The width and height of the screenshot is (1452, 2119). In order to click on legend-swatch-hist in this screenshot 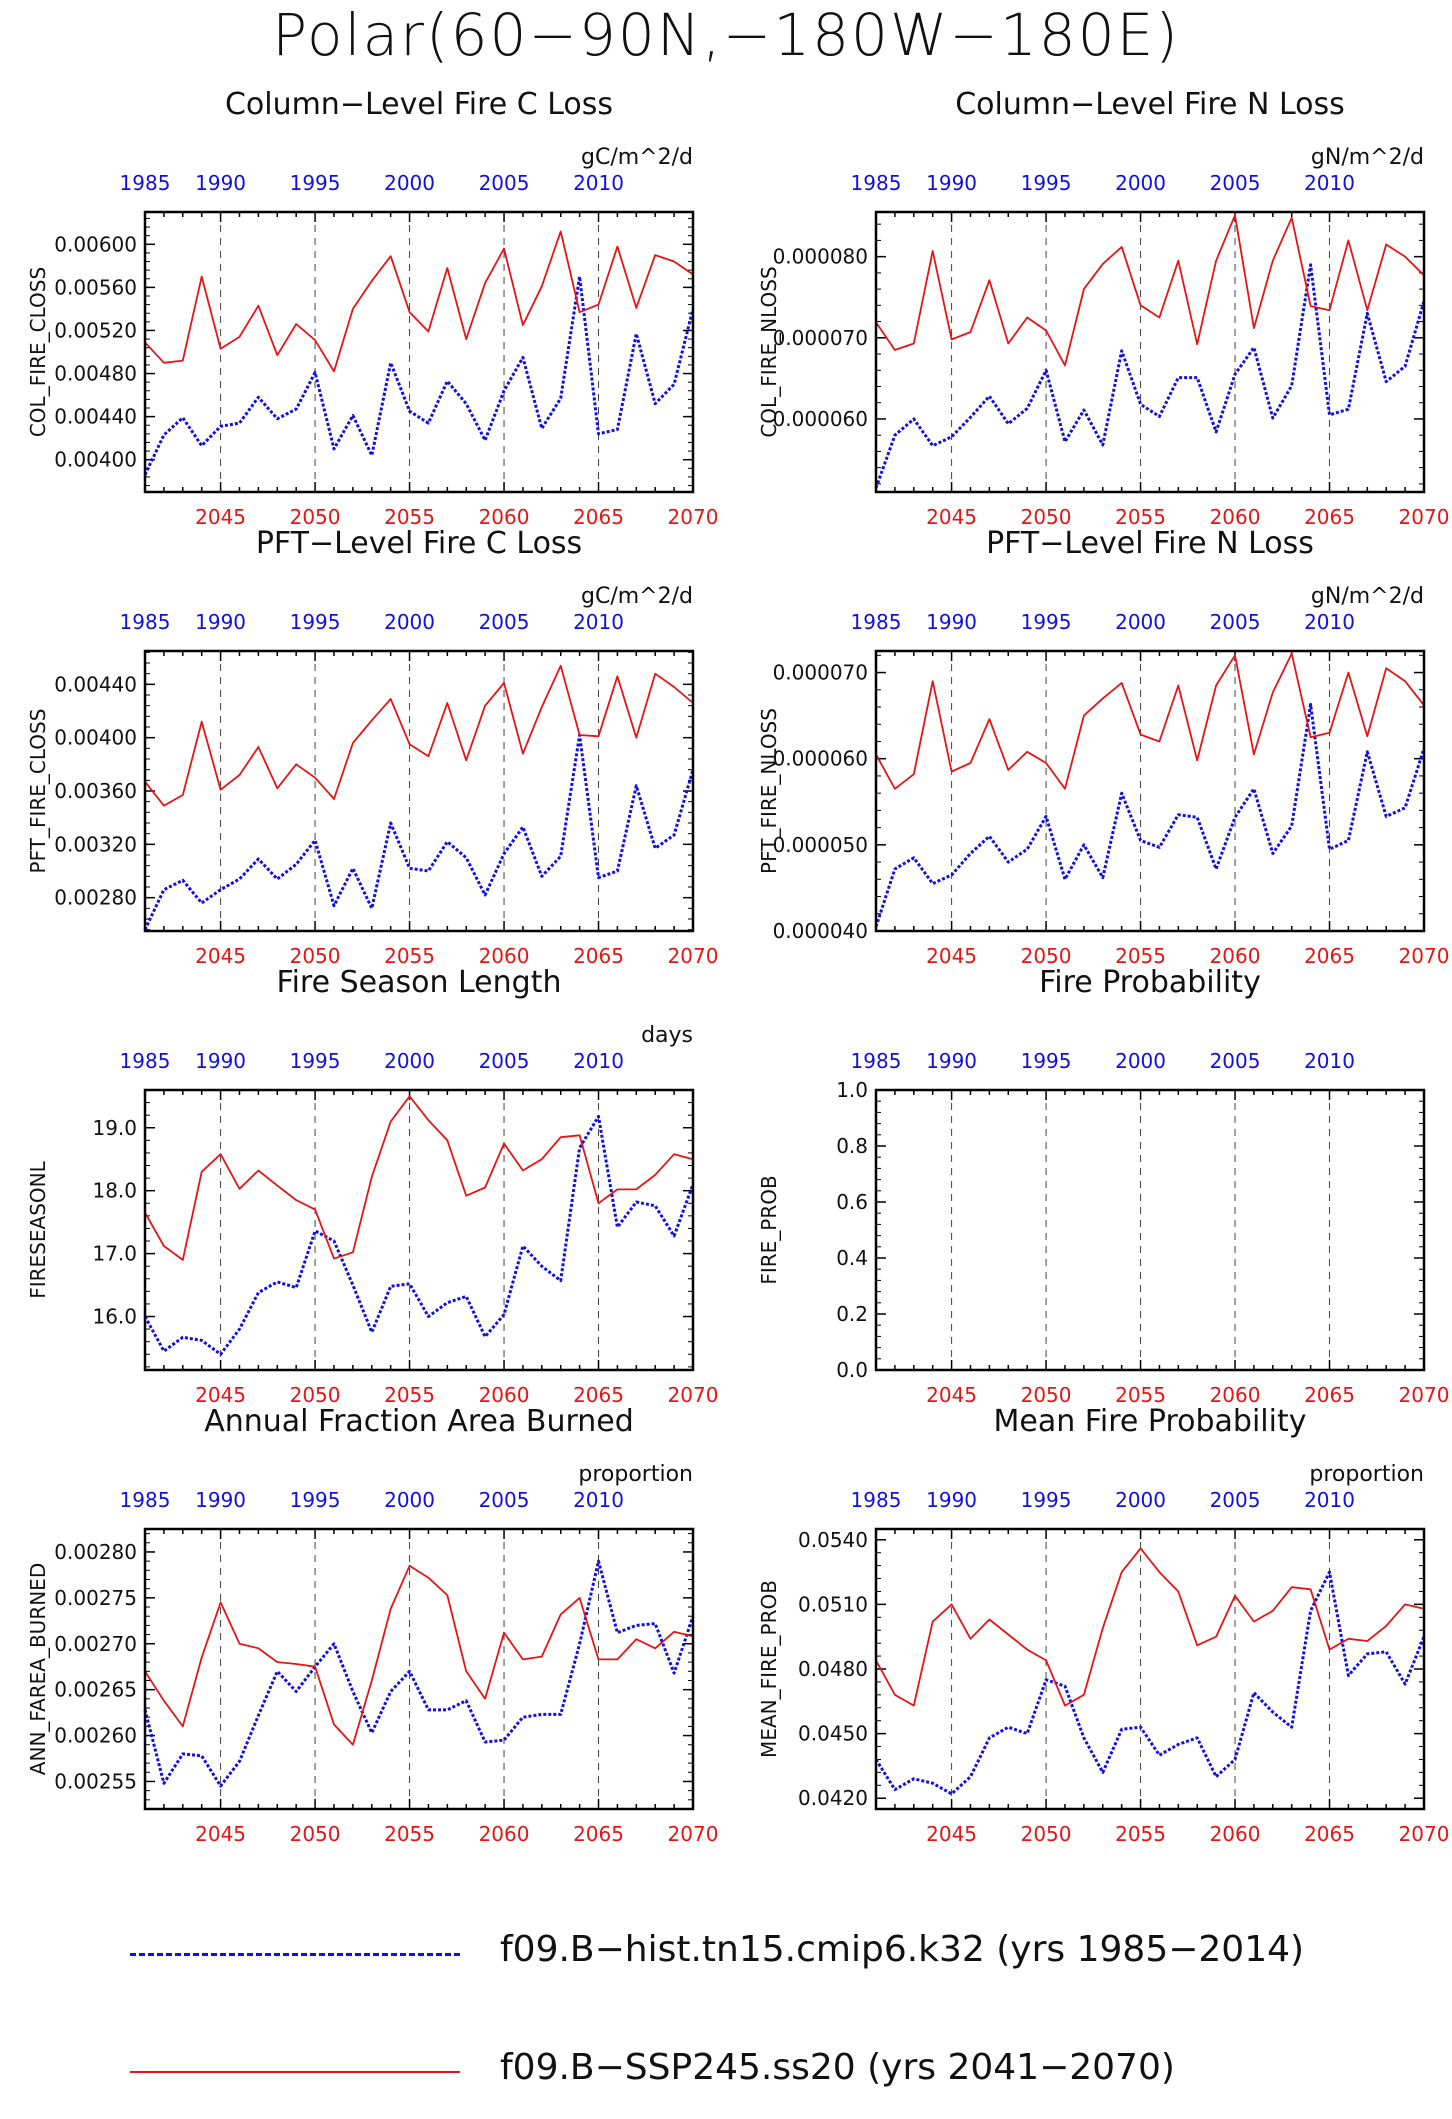, I will do `click(295, 1954)`.